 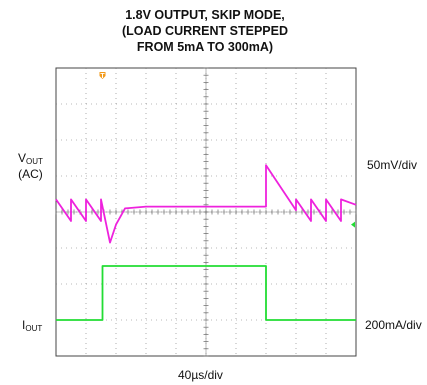 I want to click on trigger-marker-label: T, so click(x=102, y=76).